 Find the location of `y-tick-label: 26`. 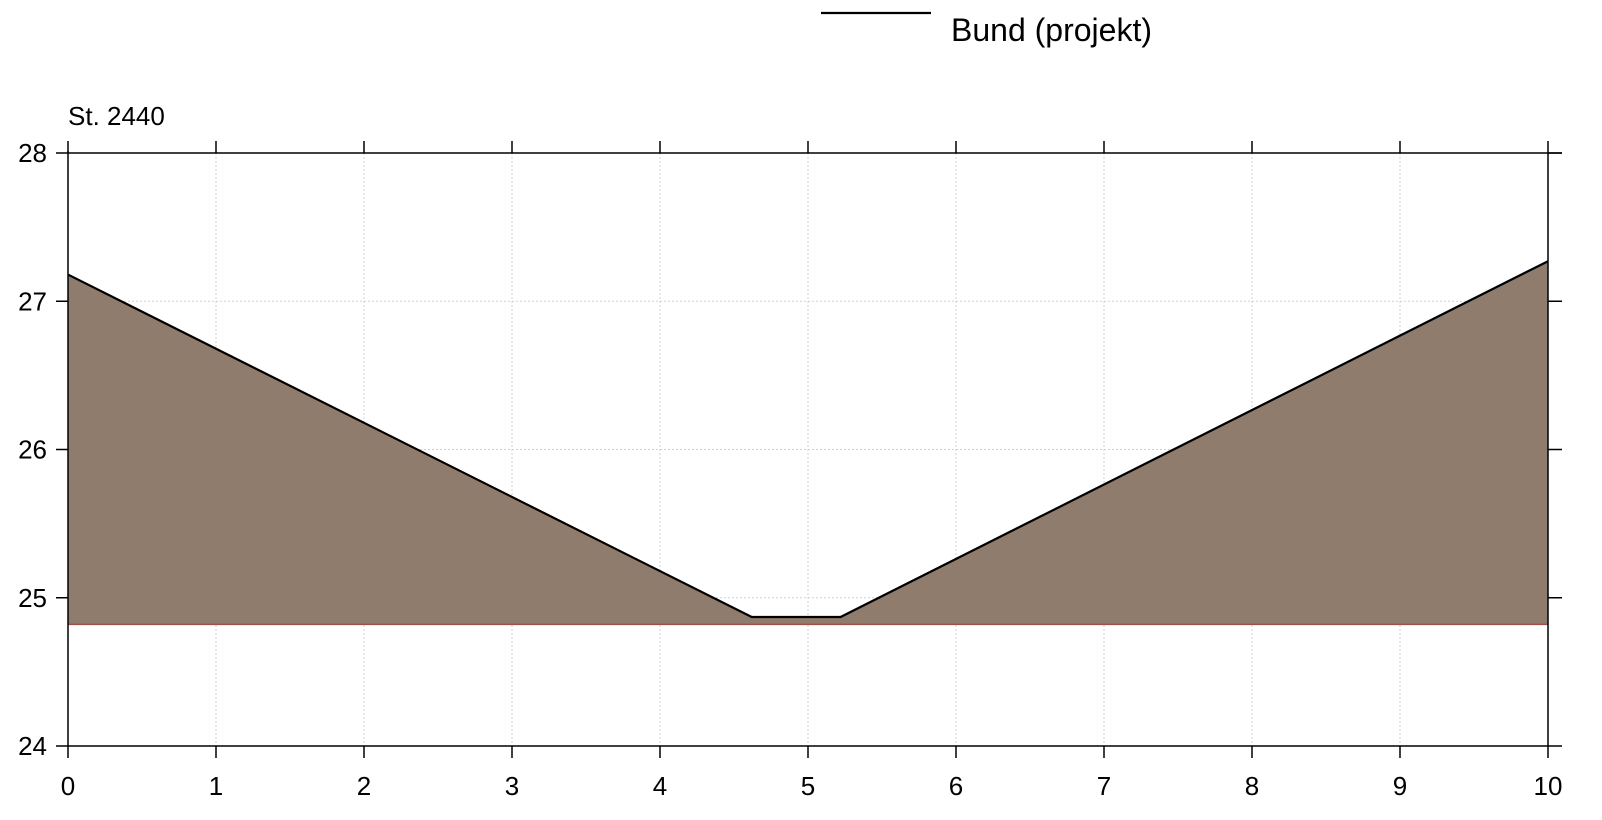

y-tick-label: 26 is located at coordinates (32, 450).